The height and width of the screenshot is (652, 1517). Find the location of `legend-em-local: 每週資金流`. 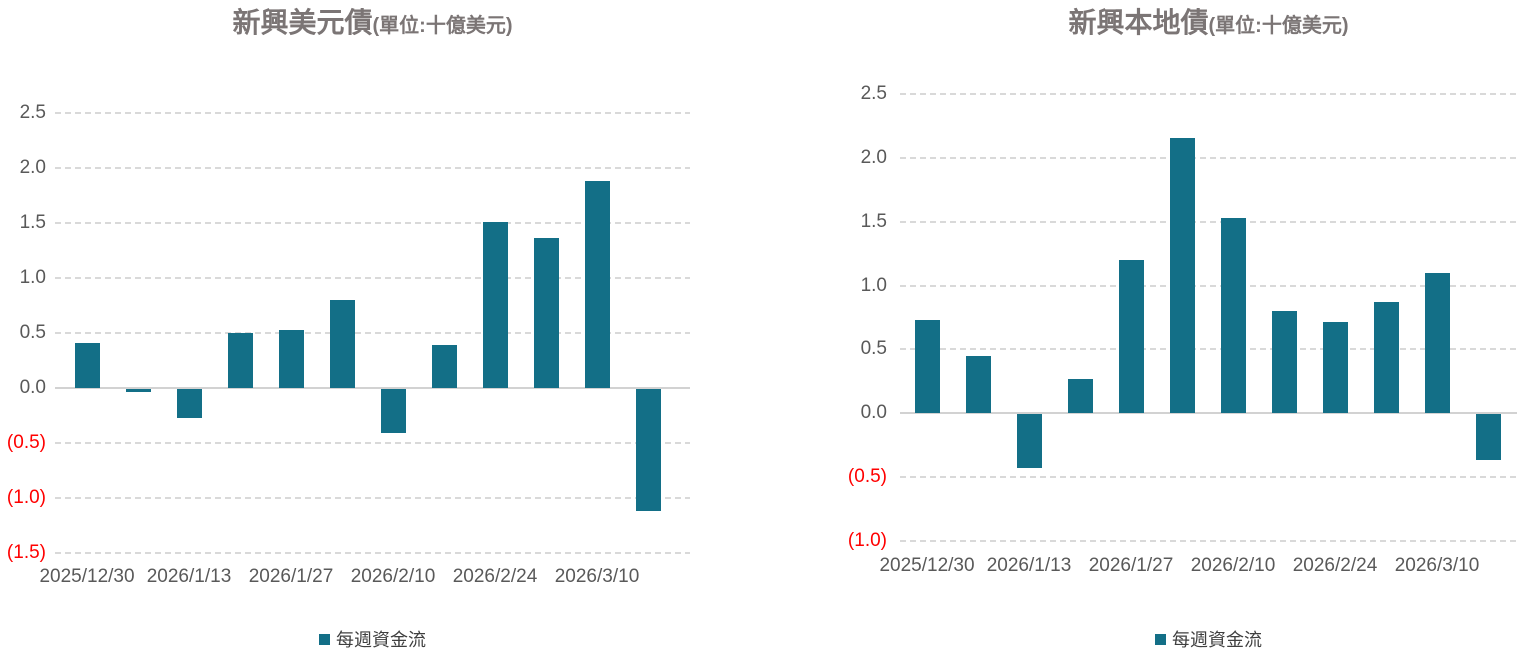

legend-em-local: 每週資金流 is located at coordinates (1208, 639).